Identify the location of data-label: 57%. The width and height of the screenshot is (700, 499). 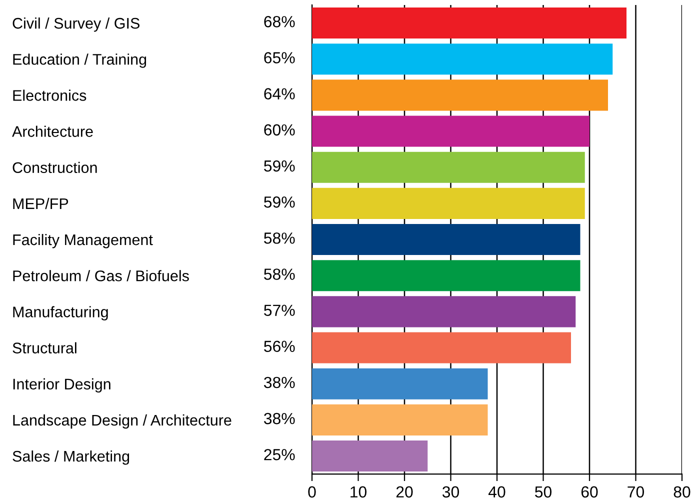
(279, 310).